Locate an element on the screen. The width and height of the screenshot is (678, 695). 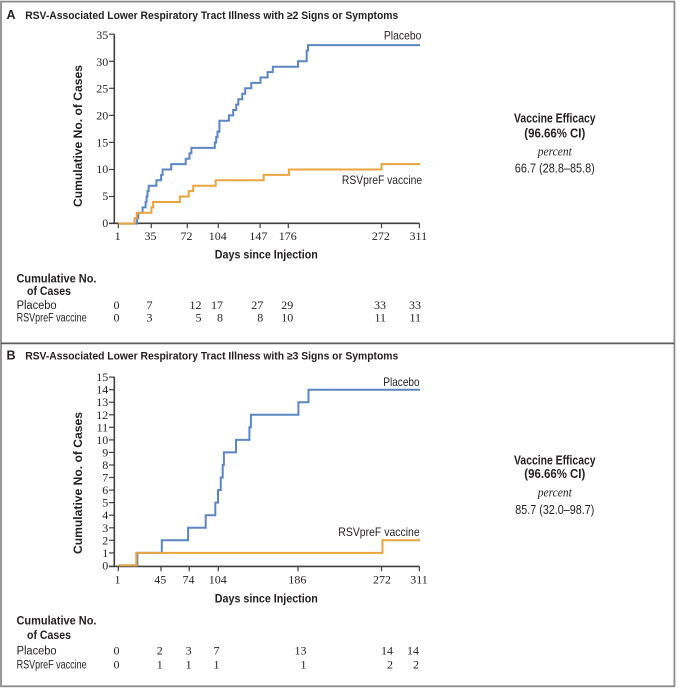
svg-text: 20 is located at coordinates (102, 116).